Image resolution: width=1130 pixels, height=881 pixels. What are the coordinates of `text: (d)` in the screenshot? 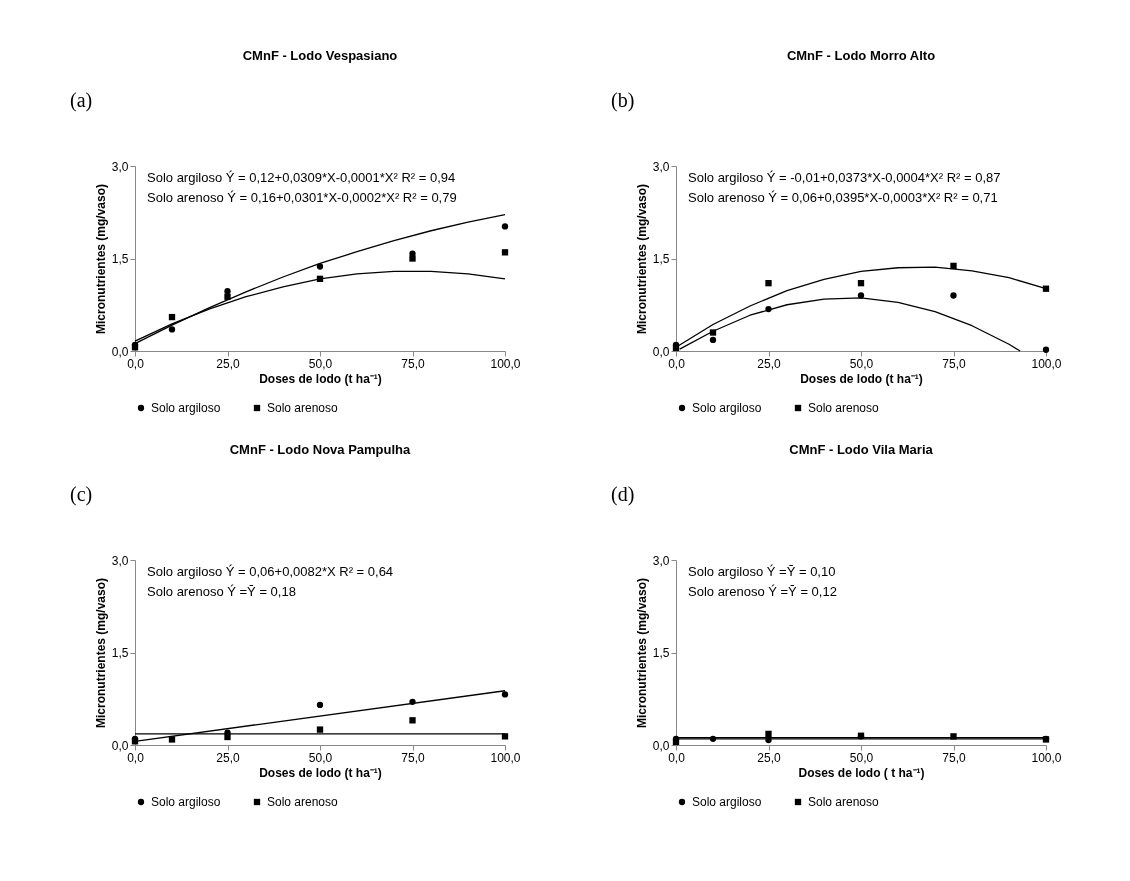 It's located at (623, 494).